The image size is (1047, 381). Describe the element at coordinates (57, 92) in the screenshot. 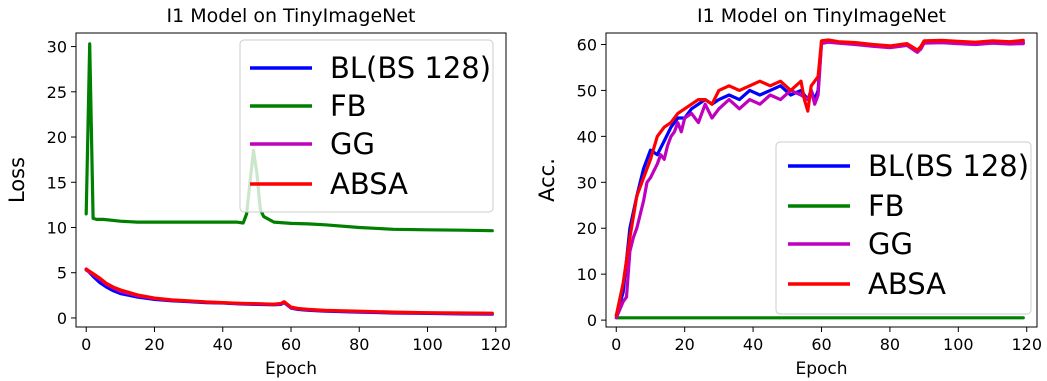

I see `loss-y-tick-label: 25` at that location.